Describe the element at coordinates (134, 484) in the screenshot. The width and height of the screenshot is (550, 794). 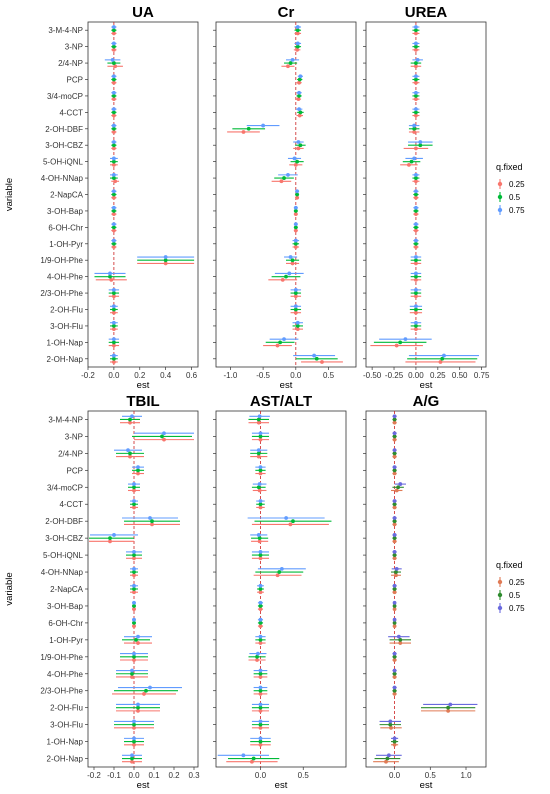
I see `panel-3-point-4-q2` at that location.